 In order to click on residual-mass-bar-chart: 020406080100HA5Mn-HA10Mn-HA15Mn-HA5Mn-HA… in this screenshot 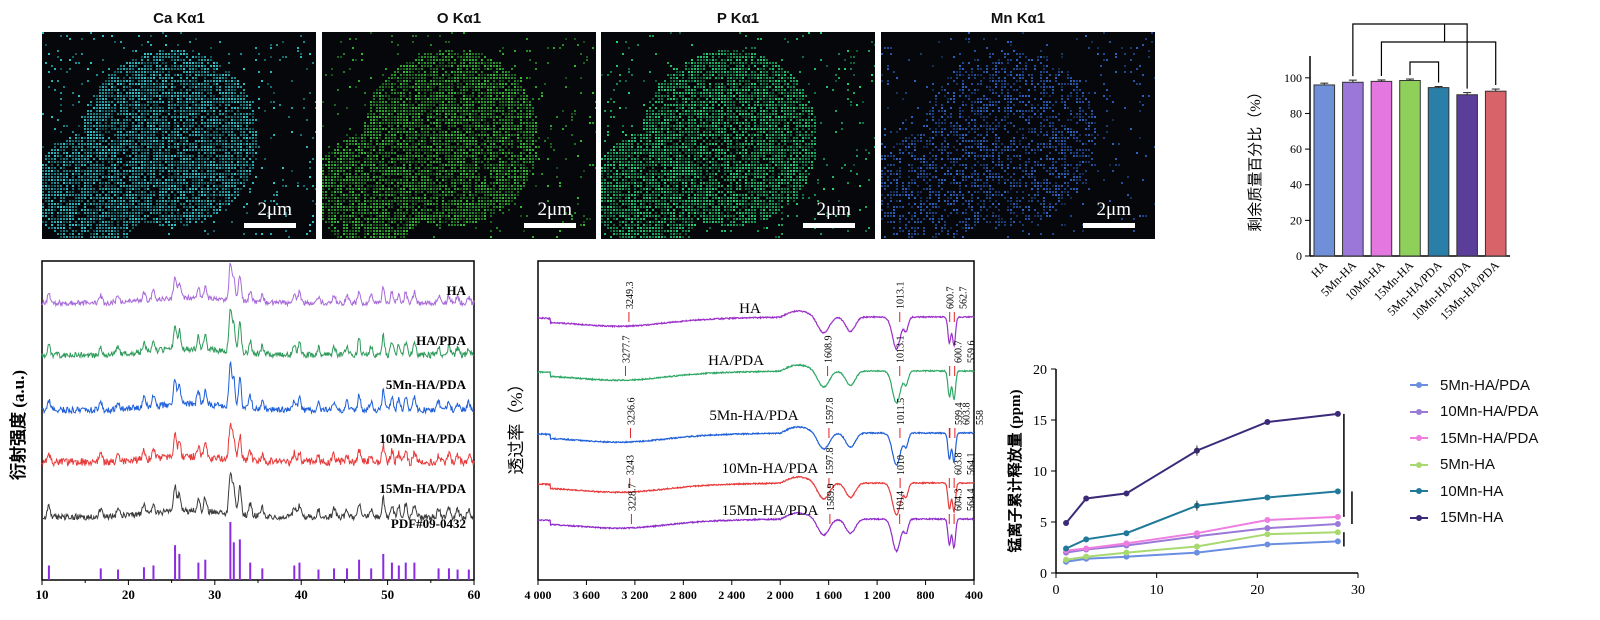, I will do `click(1378, 173)`.